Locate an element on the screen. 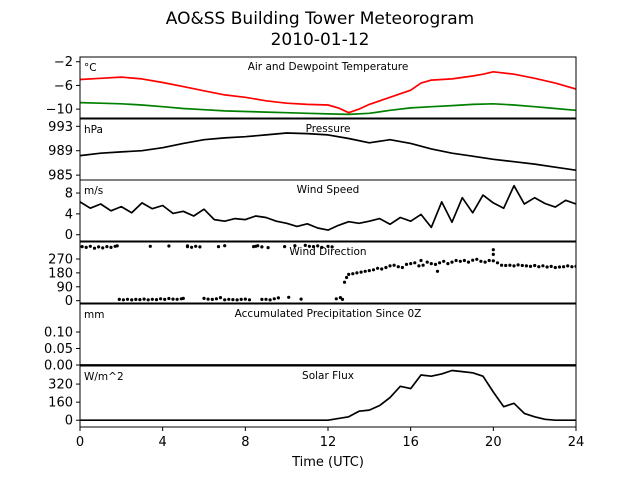 Image resolution: width=640 pixels, height=480 pixels. x-tick-label: 20 is located at coordinates (493, 442).